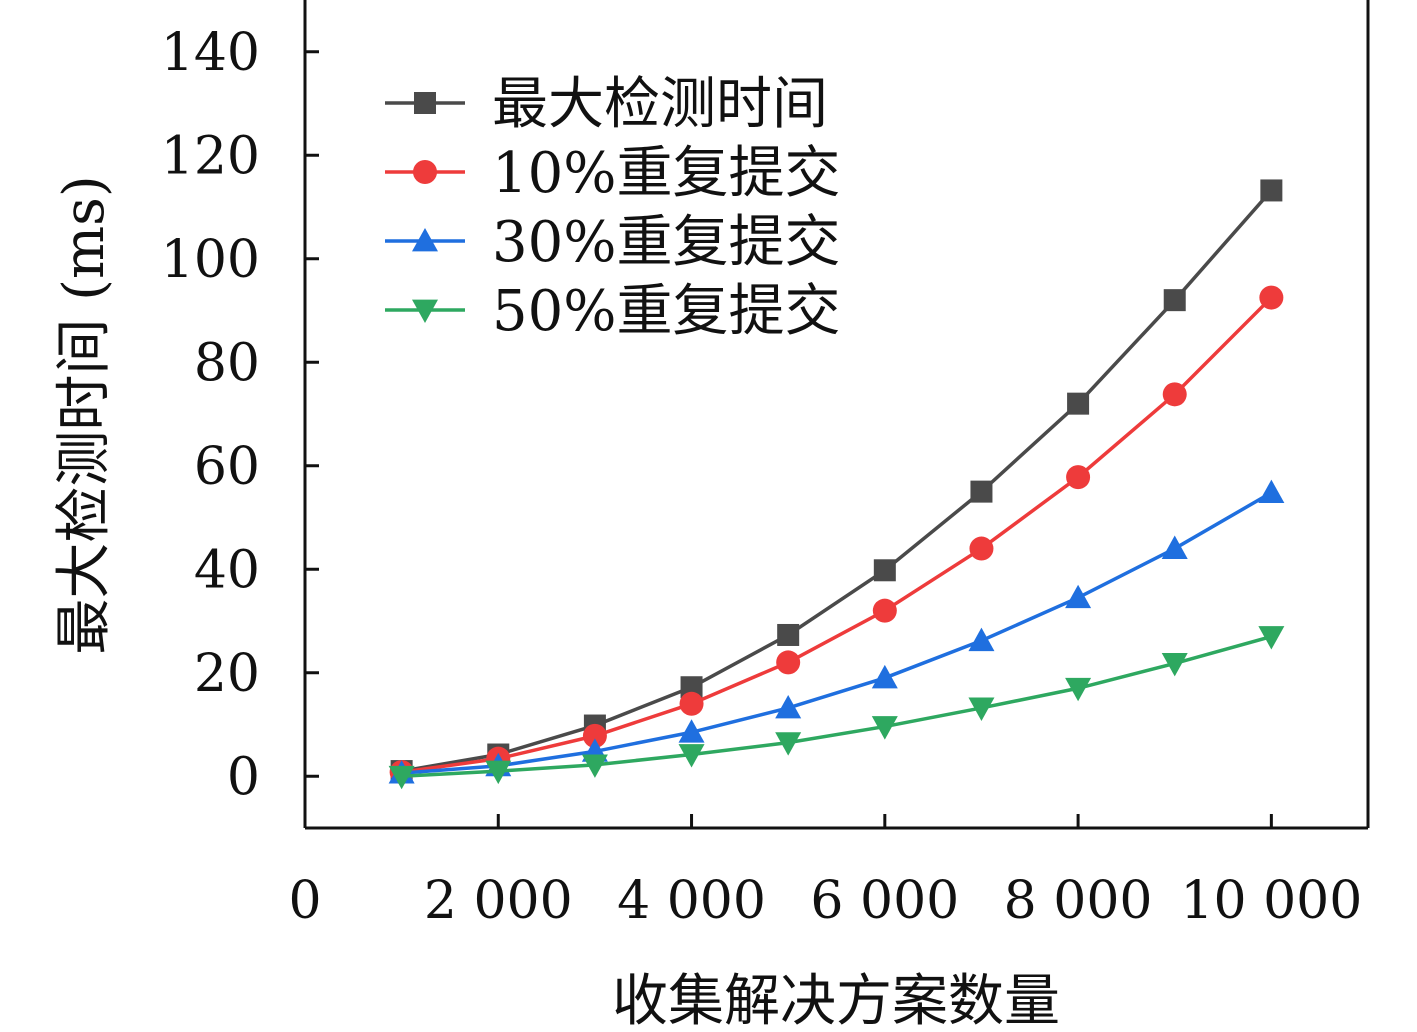 The height and width of the screenshot is (1032, 1417). Describe the element at coordinates (1078, 901) in the screenshot. I see `x-tick-label: 8 000` at that location.